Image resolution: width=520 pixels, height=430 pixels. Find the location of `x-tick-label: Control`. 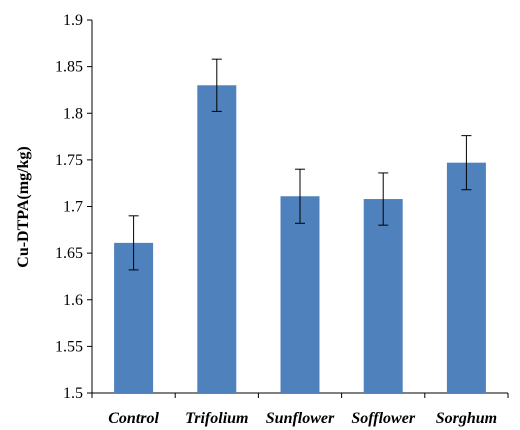

x-tick-label: Control is located at coordinates (133, 418).